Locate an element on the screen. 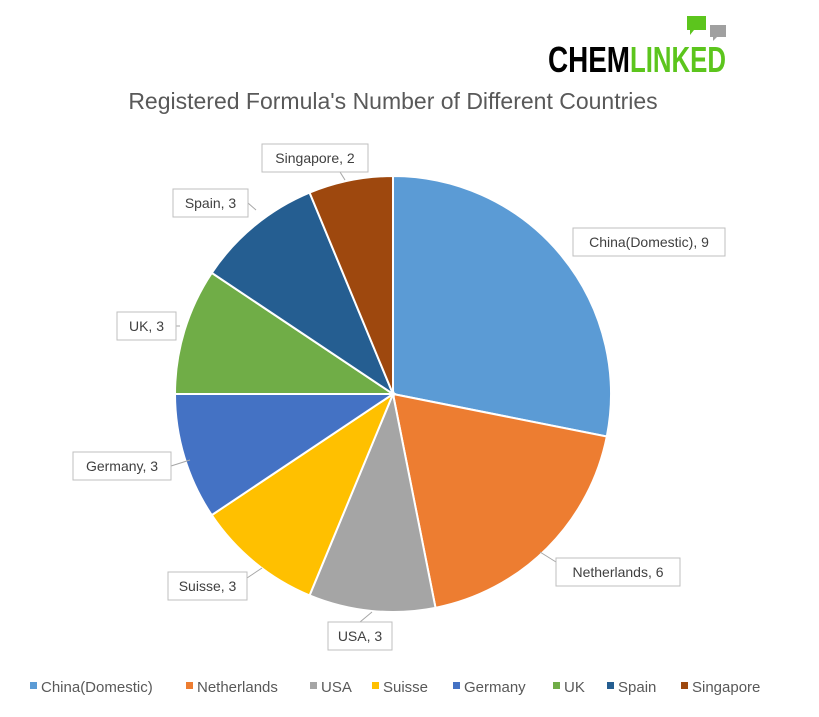 The height and width of the screenshot is (717, 819). data-label: Singapore, 2 is located at coordinates (315, 162).